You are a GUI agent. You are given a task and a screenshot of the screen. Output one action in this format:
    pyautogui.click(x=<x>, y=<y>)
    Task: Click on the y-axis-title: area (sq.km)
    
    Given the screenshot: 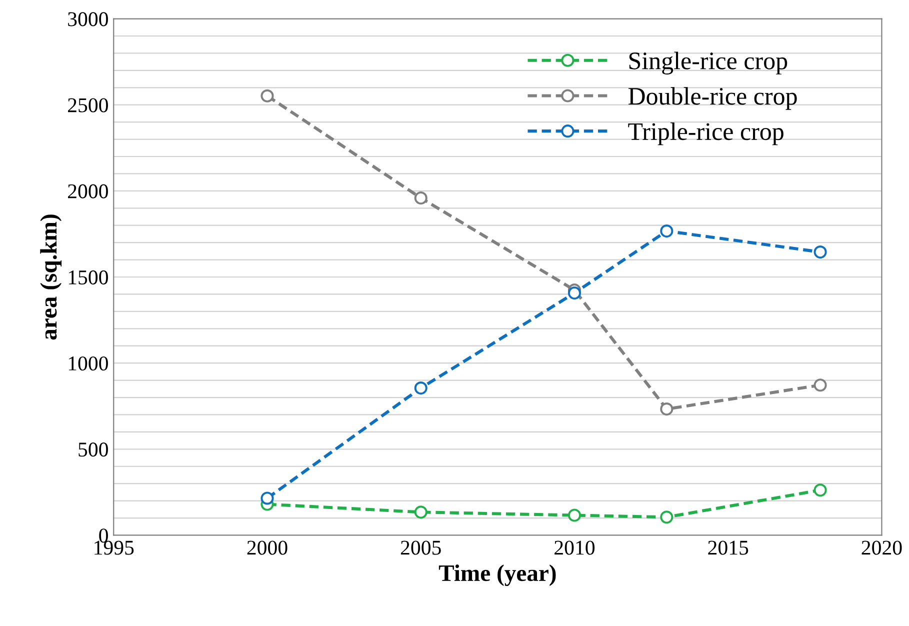 What is the action you would take?
    pyautogui.click(x=51, y=277)
    